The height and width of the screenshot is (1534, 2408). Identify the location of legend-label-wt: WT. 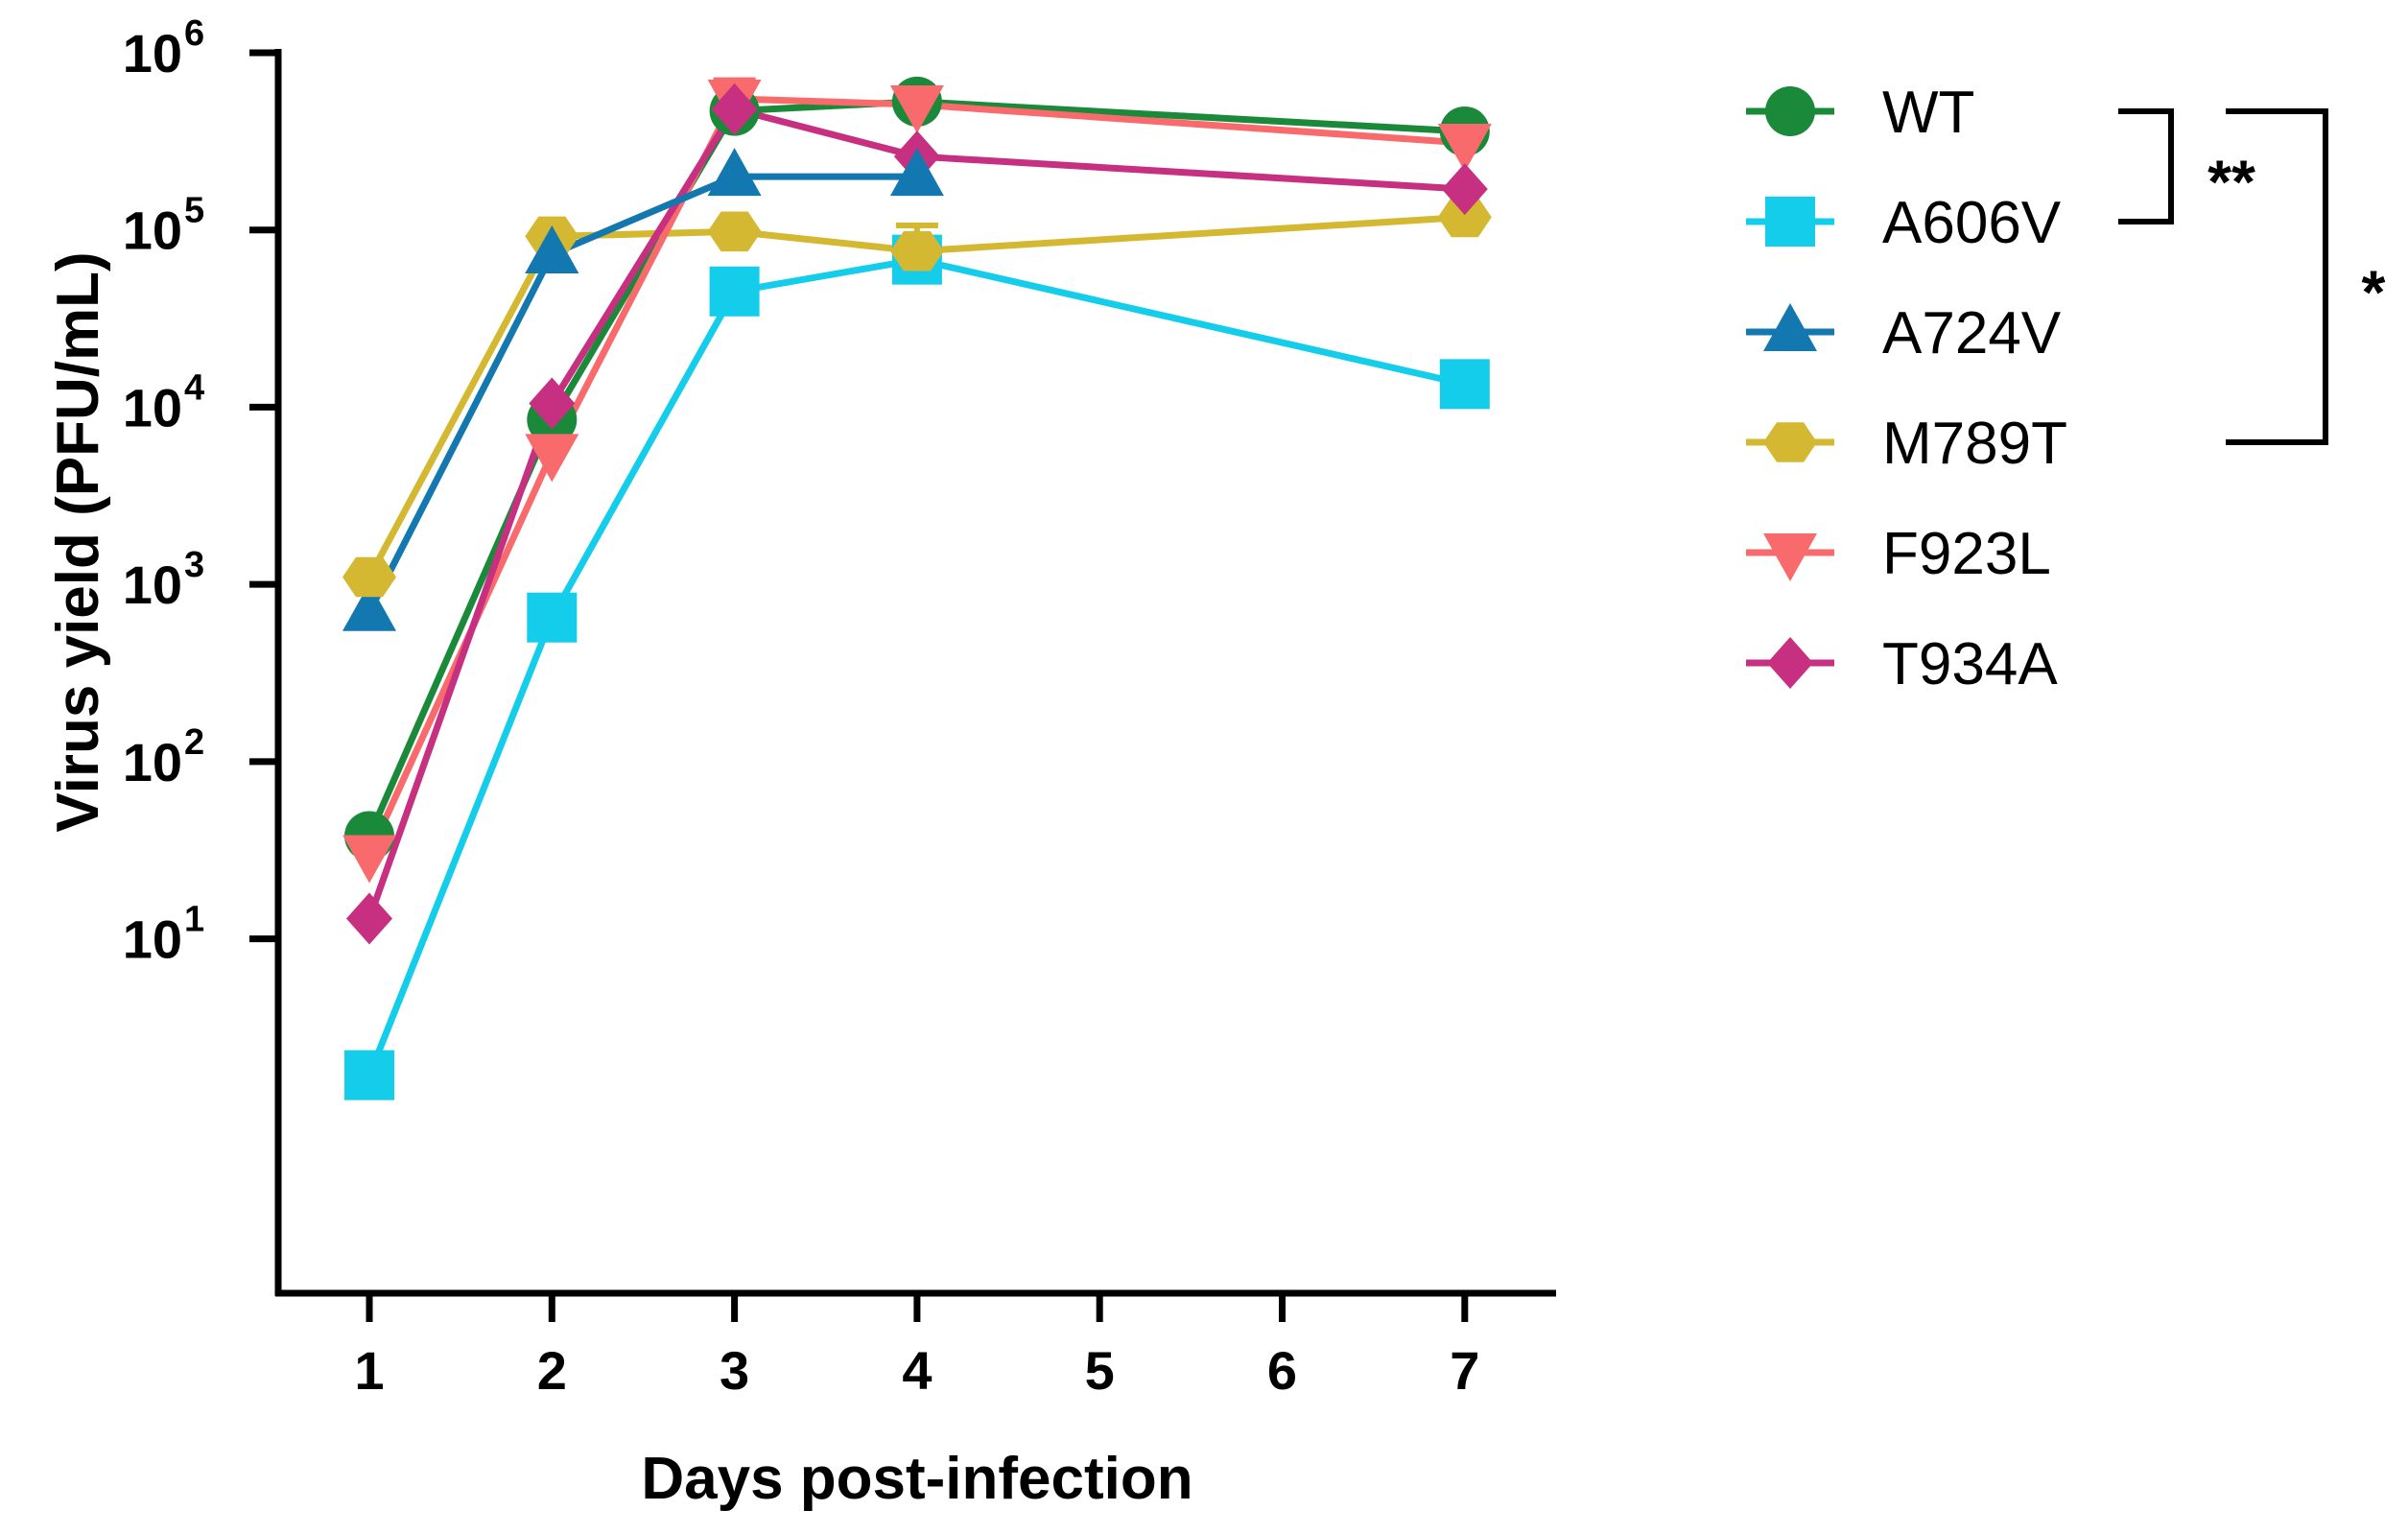
(1928, 113).